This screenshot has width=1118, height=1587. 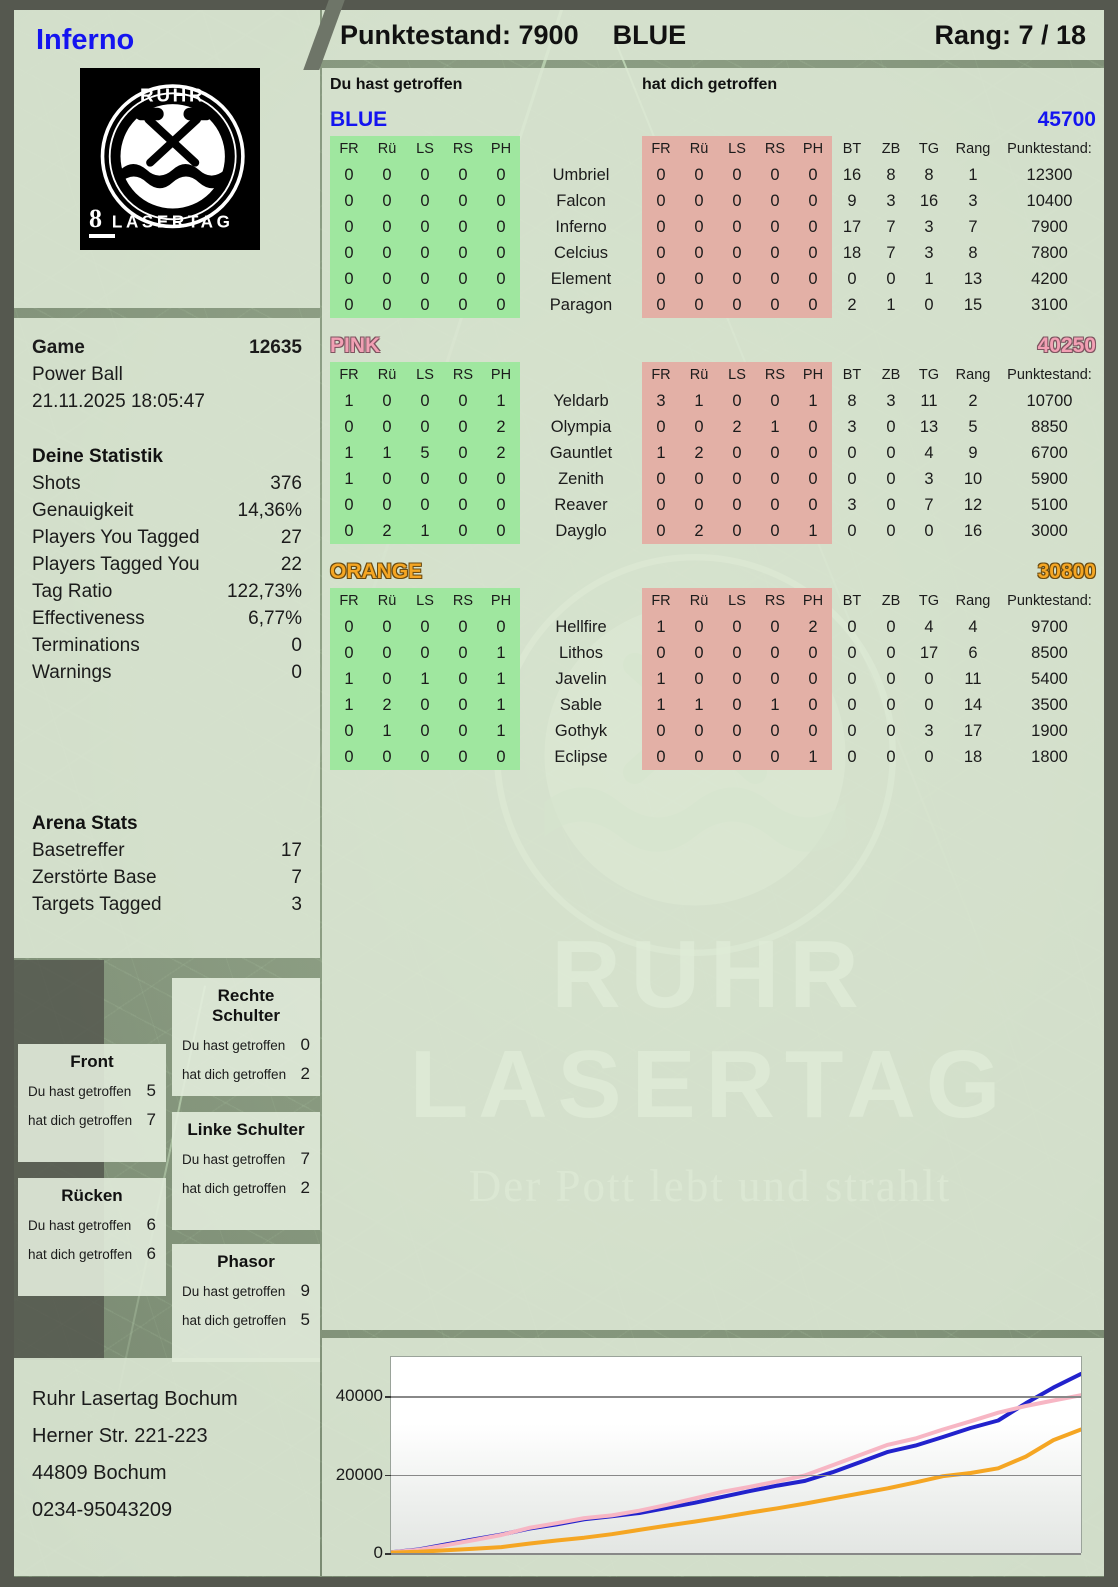 What do you see at coordinates (296, 904) in the screenshot?
I see `stat-value: 3` at bounding box center [296, 904].